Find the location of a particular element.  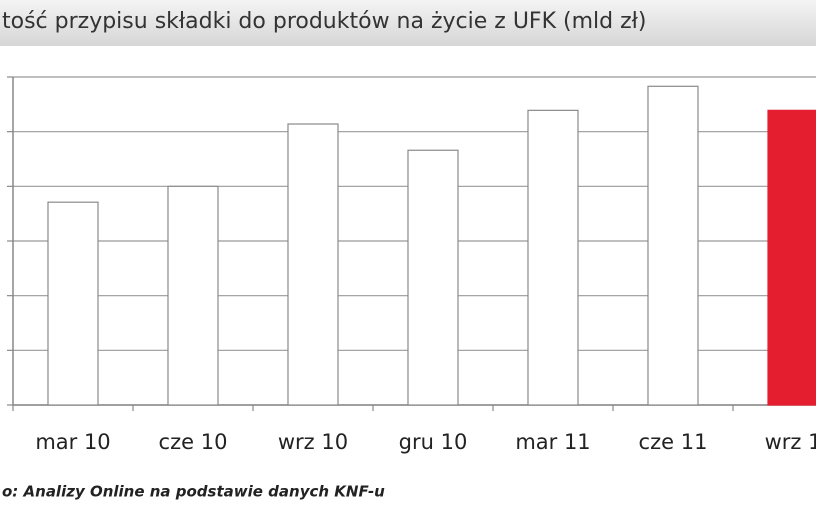

x-tick-label: mar 11 is located at coordinates (552, 442).